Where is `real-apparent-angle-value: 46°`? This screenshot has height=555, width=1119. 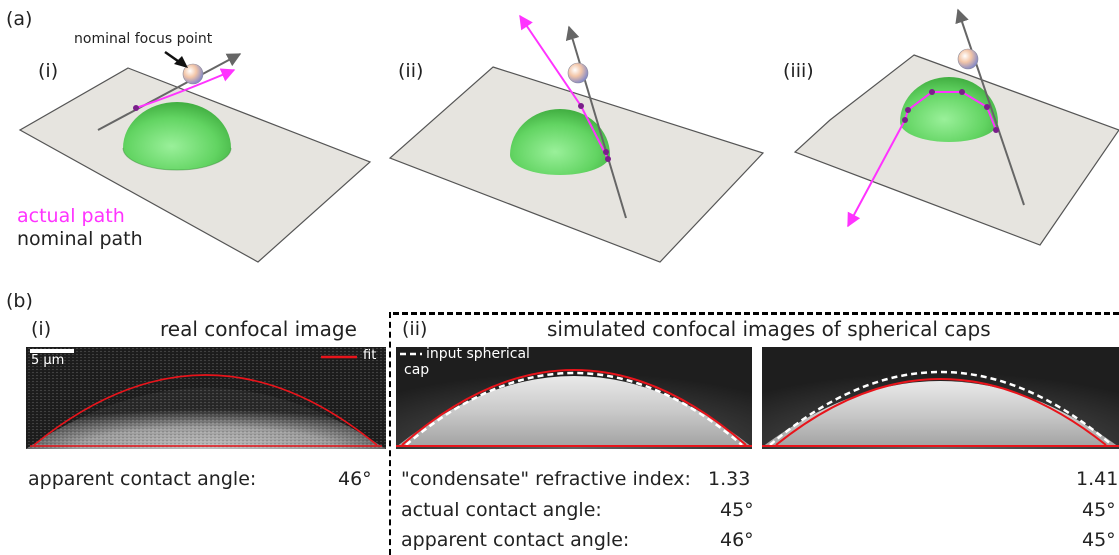 real-apparent-angle-value: 46° is located at coordinates (355, 479).